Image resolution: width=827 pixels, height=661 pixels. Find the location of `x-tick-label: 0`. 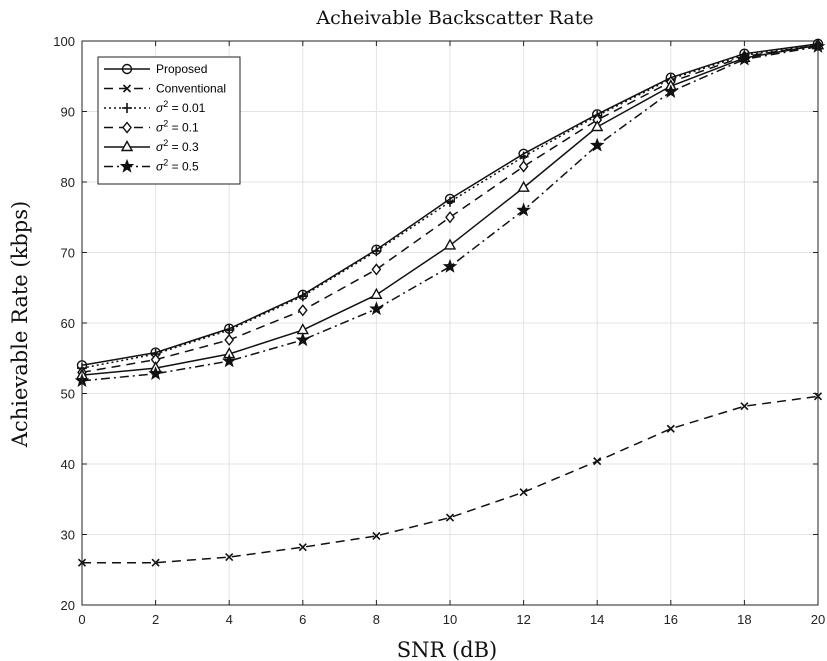

x-tick-label: 0 is located at coordinates (81, 619).